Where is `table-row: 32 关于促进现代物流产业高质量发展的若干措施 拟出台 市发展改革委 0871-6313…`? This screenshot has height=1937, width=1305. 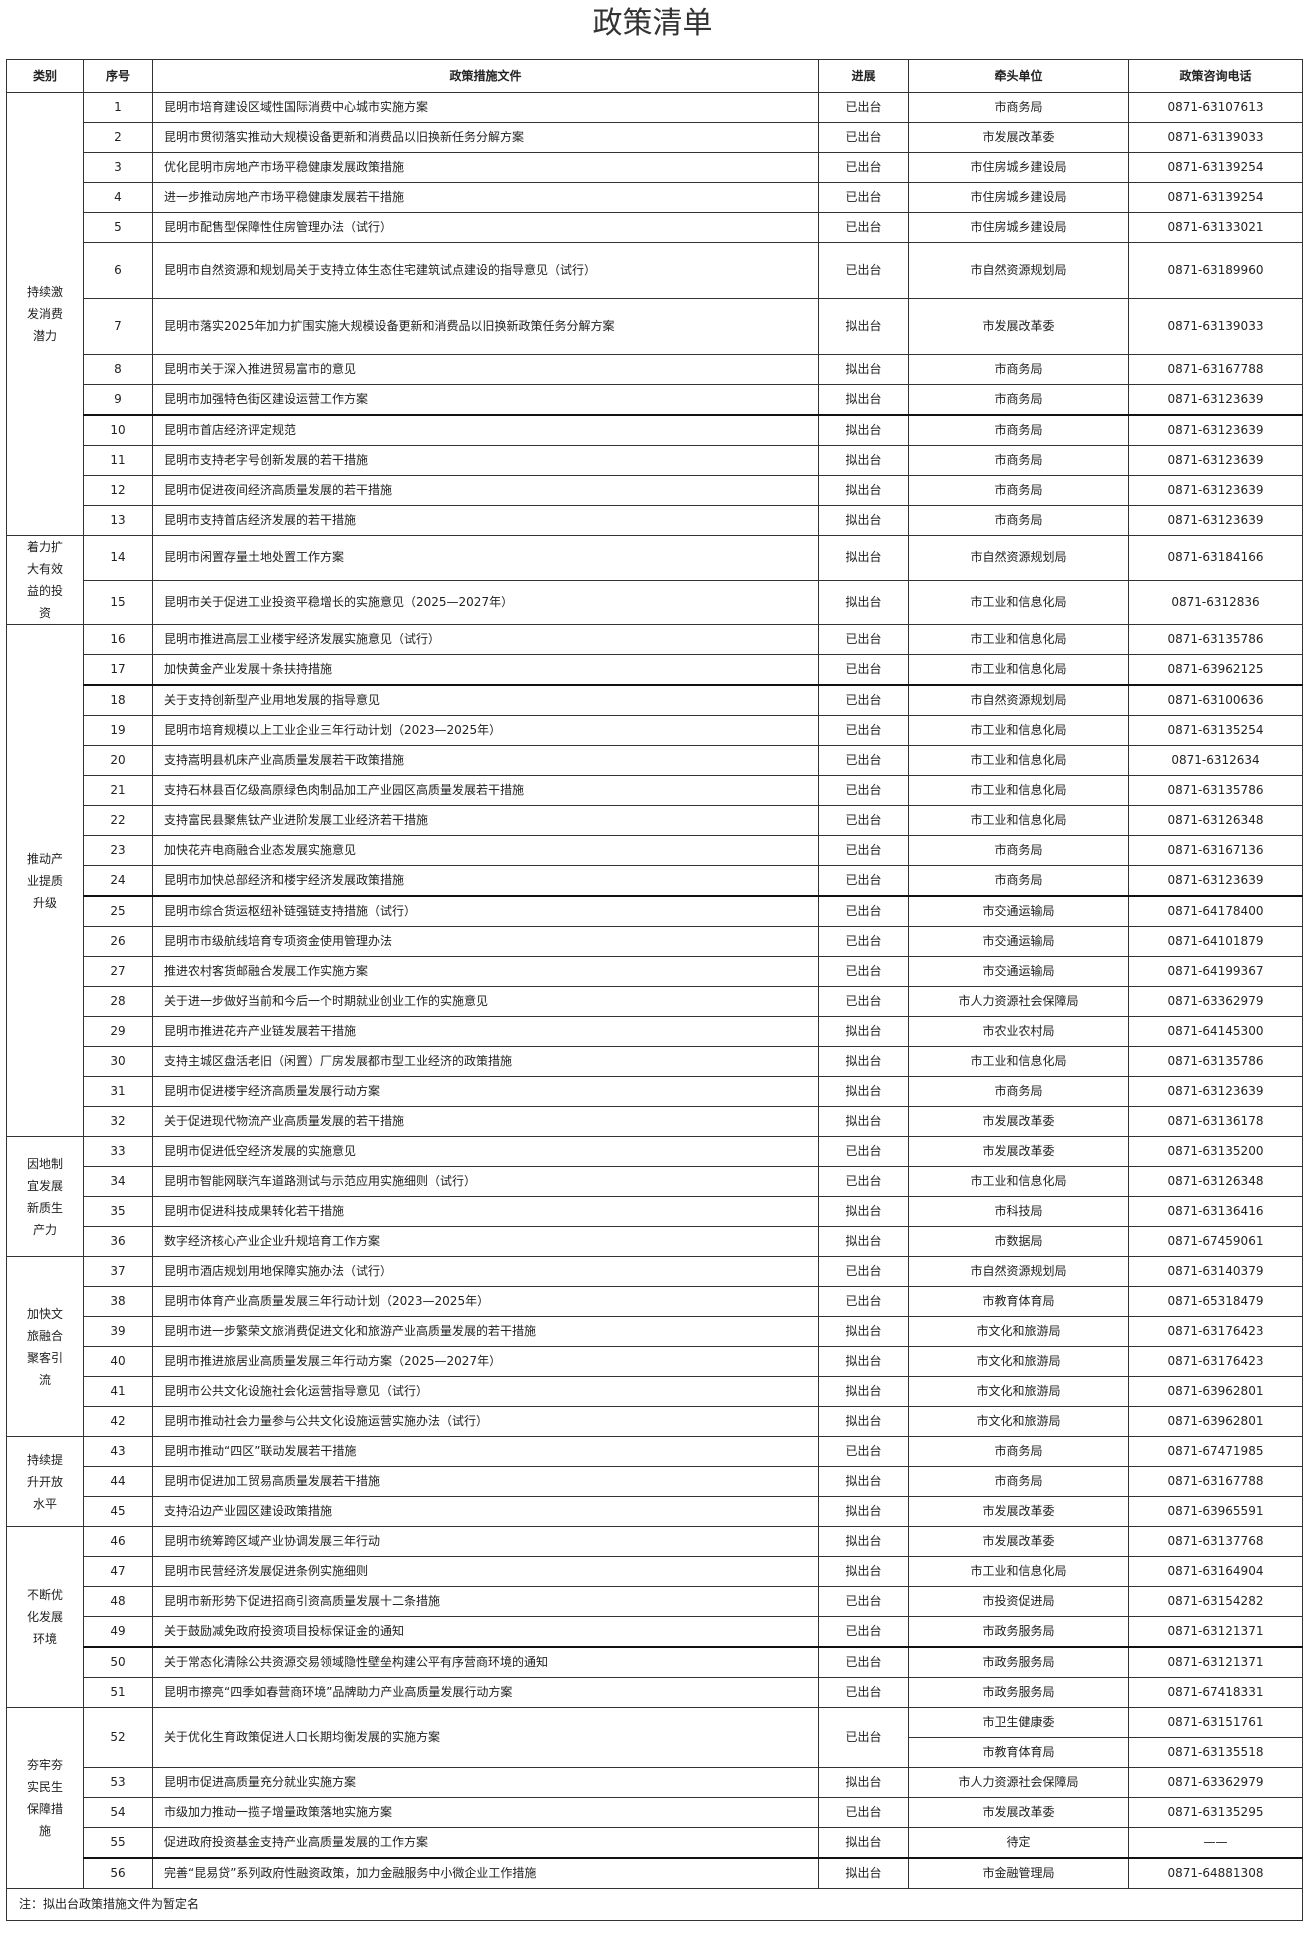 table-row: 32 关于促进现代物流产业高质量发展的若干措施 拟出台 市发展改革委 0871-6313… is located at coordinates (655, 1121).